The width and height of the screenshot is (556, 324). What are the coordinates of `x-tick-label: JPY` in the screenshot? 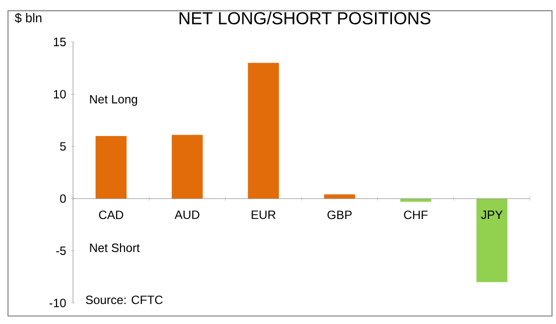 It's located at (492, 215).